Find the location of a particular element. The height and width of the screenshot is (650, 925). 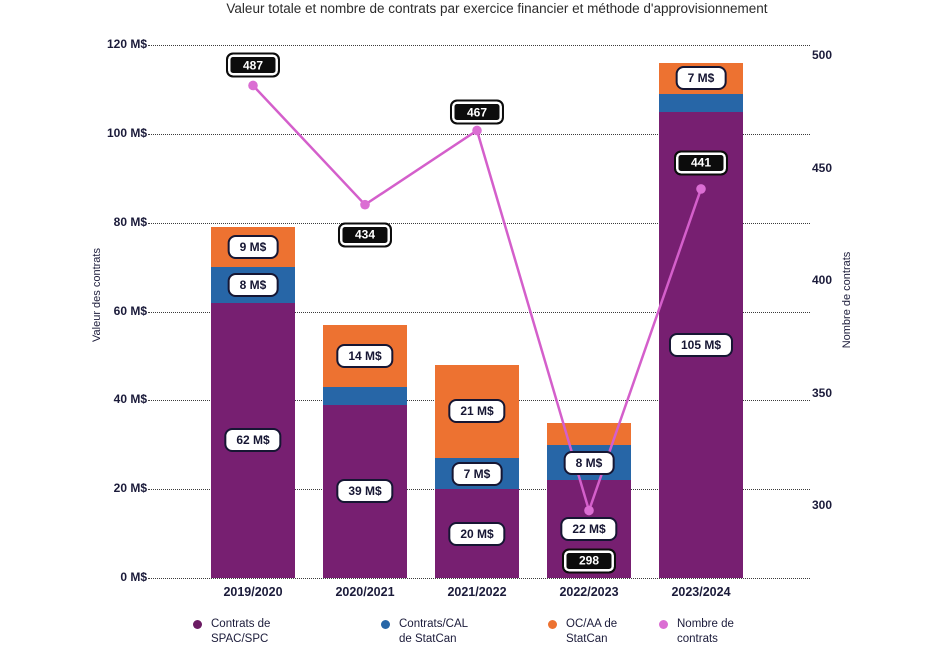

line-value-label: 487 is located at coordinates (253, 65).